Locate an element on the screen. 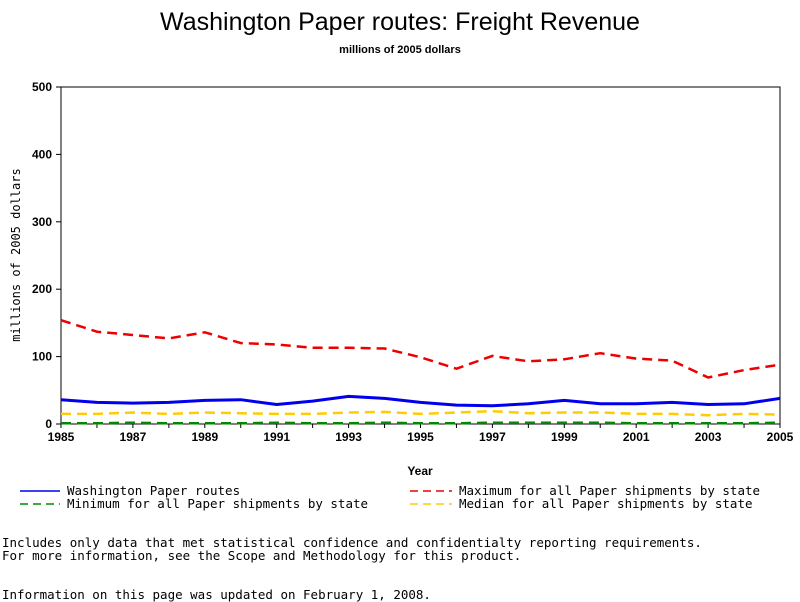 The image size is (800, 602). y-tick-label: 300 is located at coordinates (42, 222).